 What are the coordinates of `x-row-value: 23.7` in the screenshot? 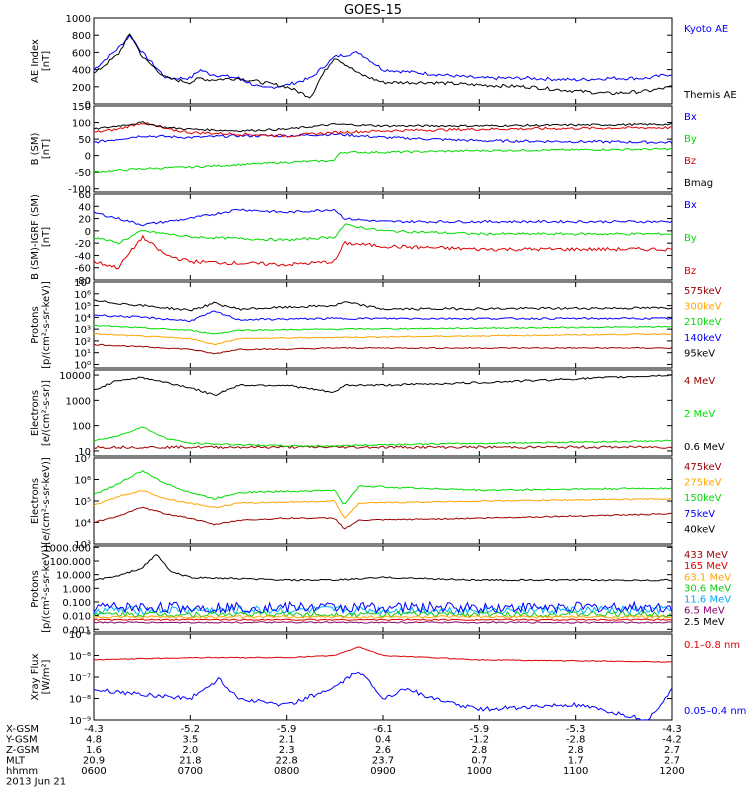 It's located at (383, 761).